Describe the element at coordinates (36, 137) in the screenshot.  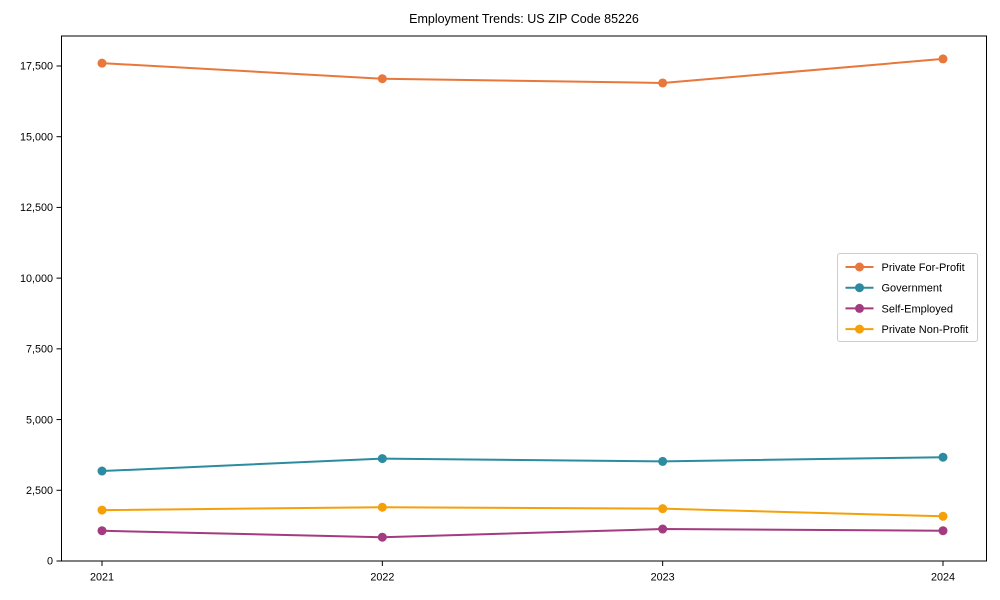
I see `y-axis-tick-label: 15,000` at that location.